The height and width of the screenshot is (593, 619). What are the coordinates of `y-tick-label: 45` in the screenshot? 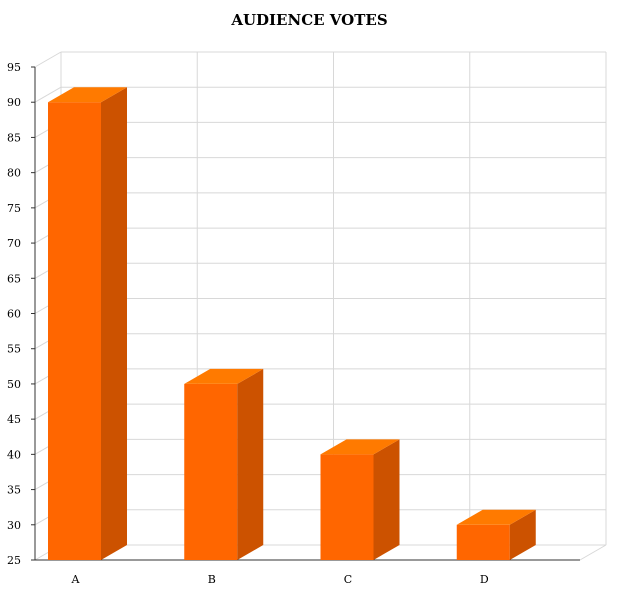 It's located at (14, 419).